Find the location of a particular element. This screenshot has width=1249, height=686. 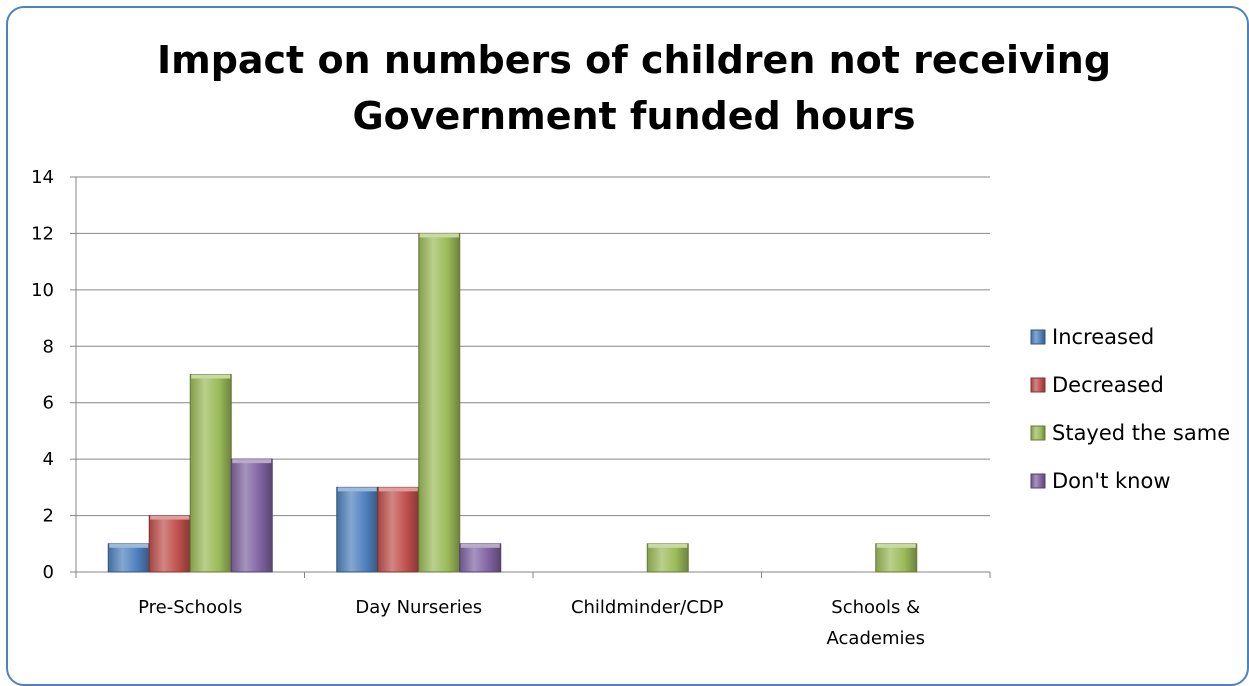

y-tick-label: 12 is located at coordinates (42, 233).